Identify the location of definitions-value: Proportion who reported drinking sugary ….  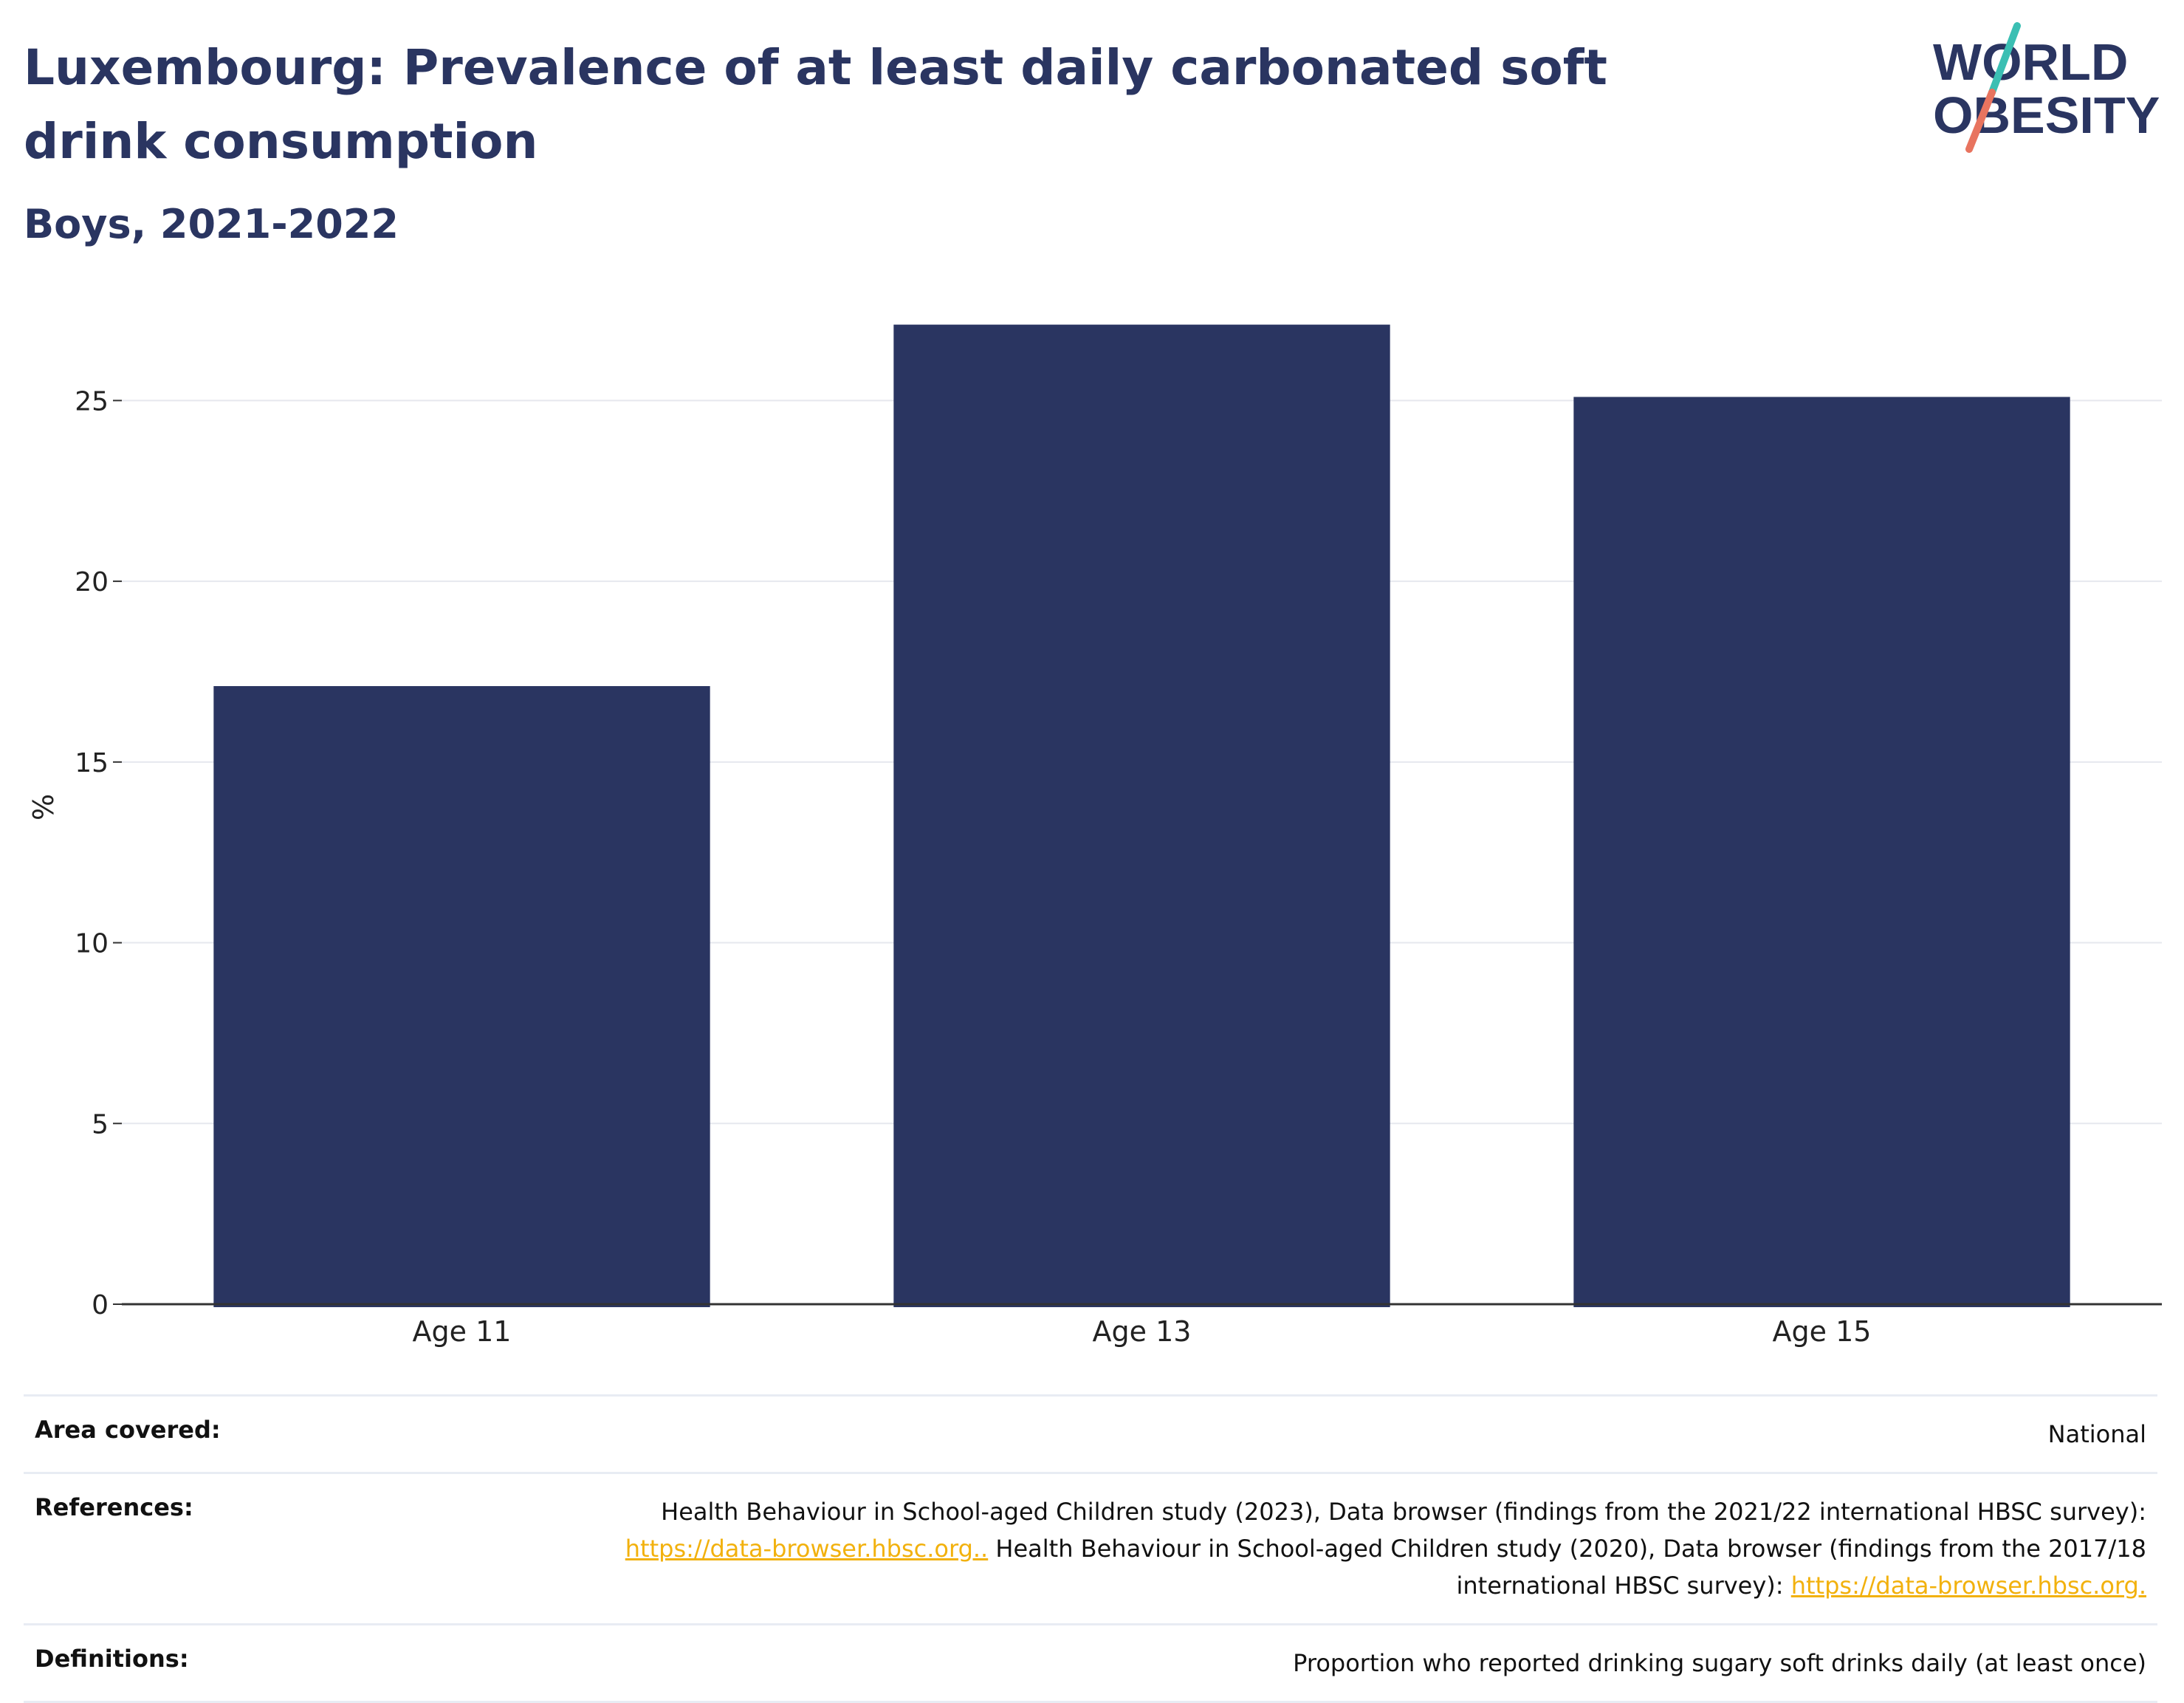
(1720, 1663).